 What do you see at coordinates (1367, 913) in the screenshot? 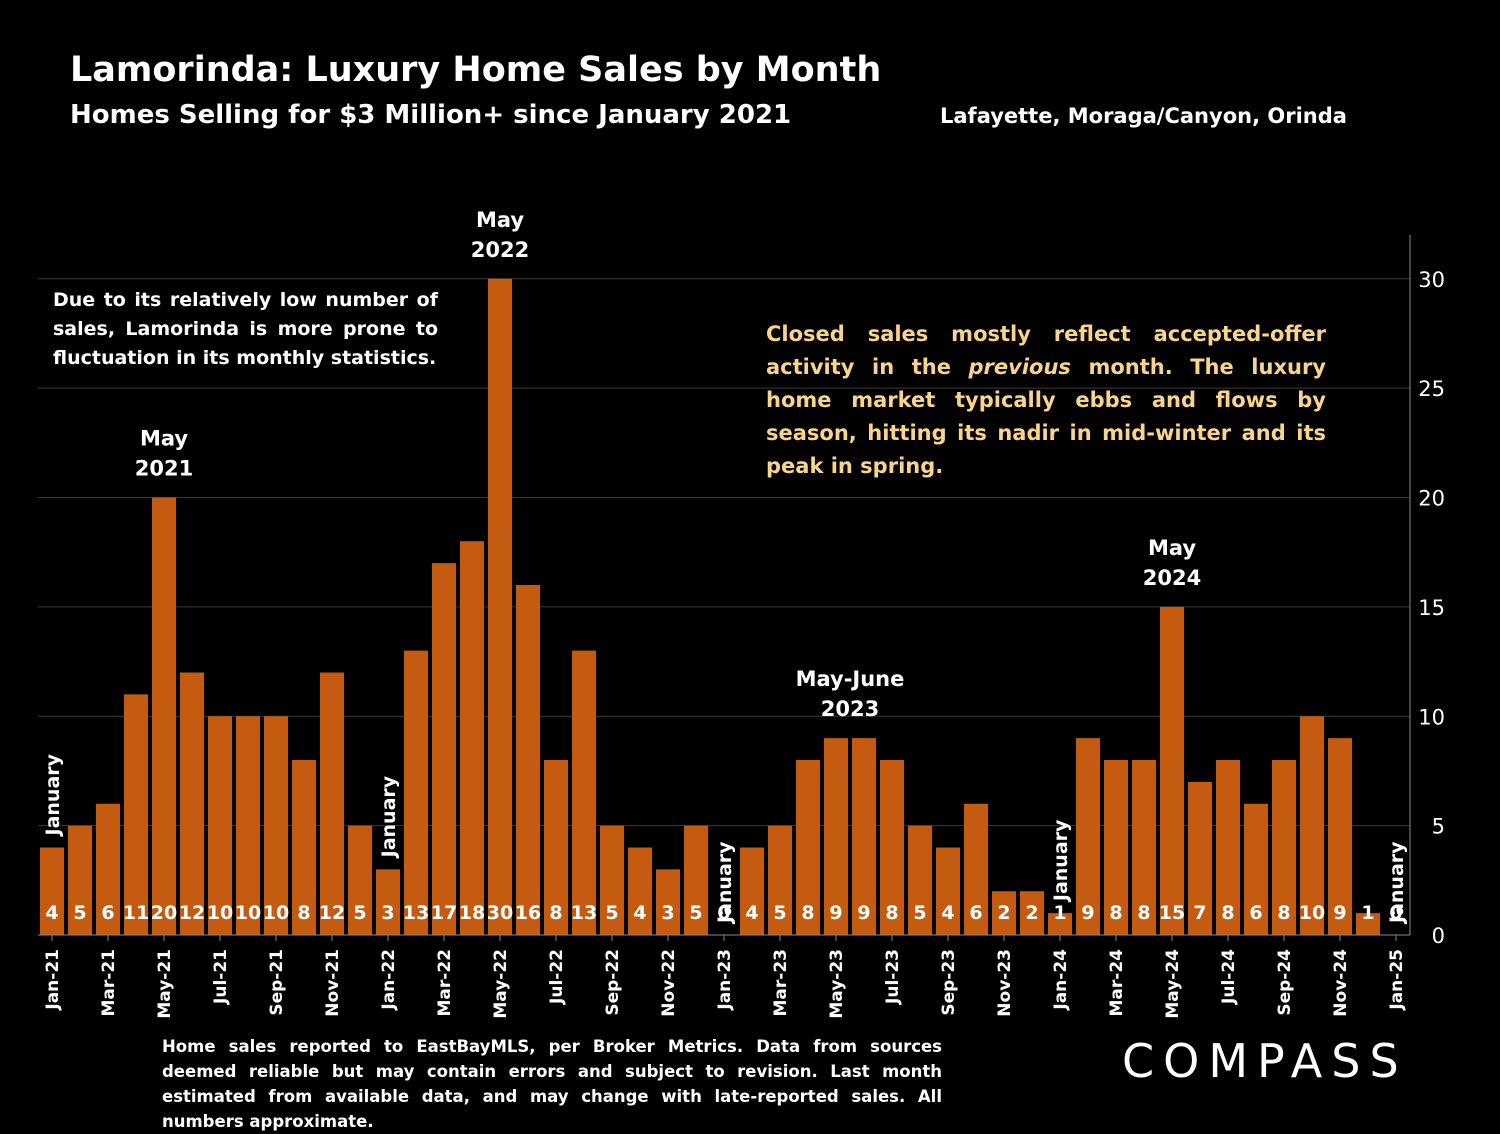
I see `bar-value-label: 1` at bounding box center [1367, 913].